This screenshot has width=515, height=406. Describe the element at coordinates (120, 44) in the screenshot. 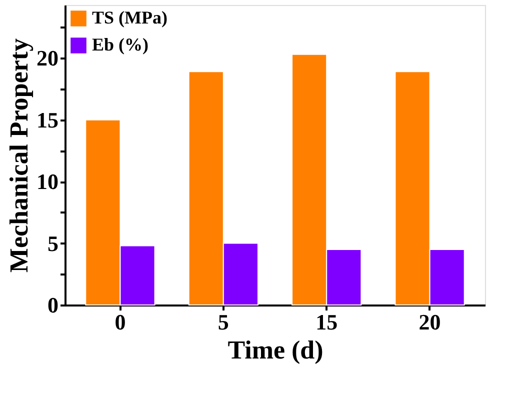

I see `legend-label: Eb (%)` at that location.